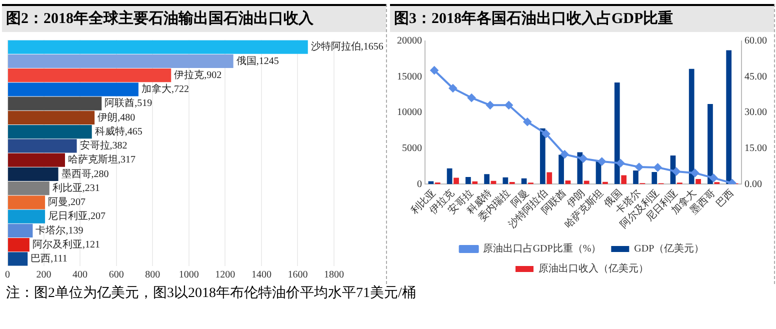 The height and width of the screenshot is (329, 776). Describe the element at coordinates (80, 275) in the screenshot. I see `x-tick-label: 400` at that location.